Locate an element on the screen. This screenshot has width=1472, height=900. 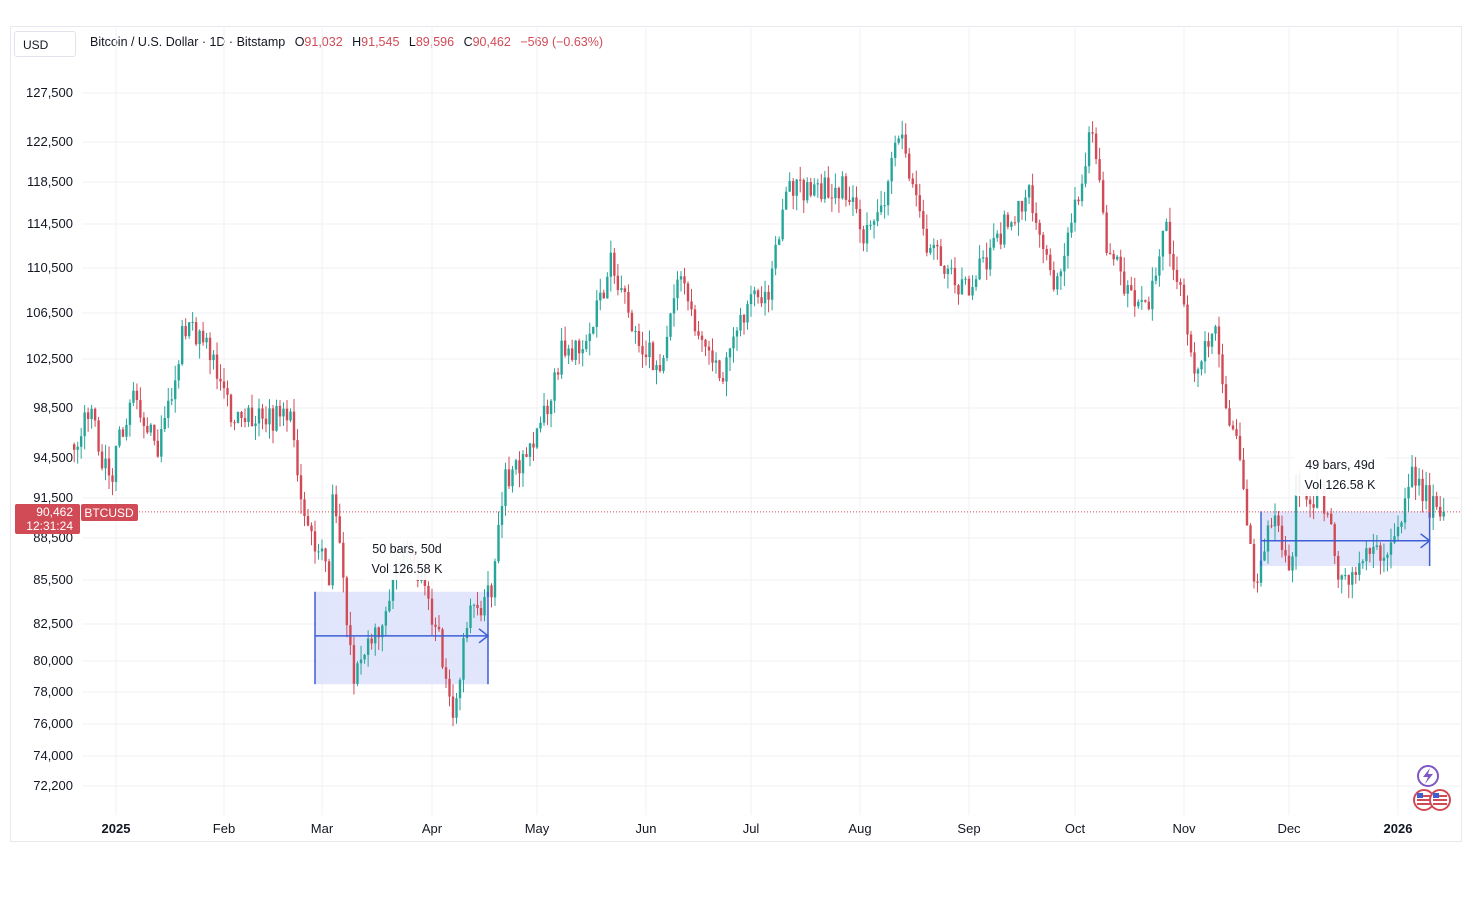
measure-1-bars: 50 bars, 50d is located at coordinates (407, 549).